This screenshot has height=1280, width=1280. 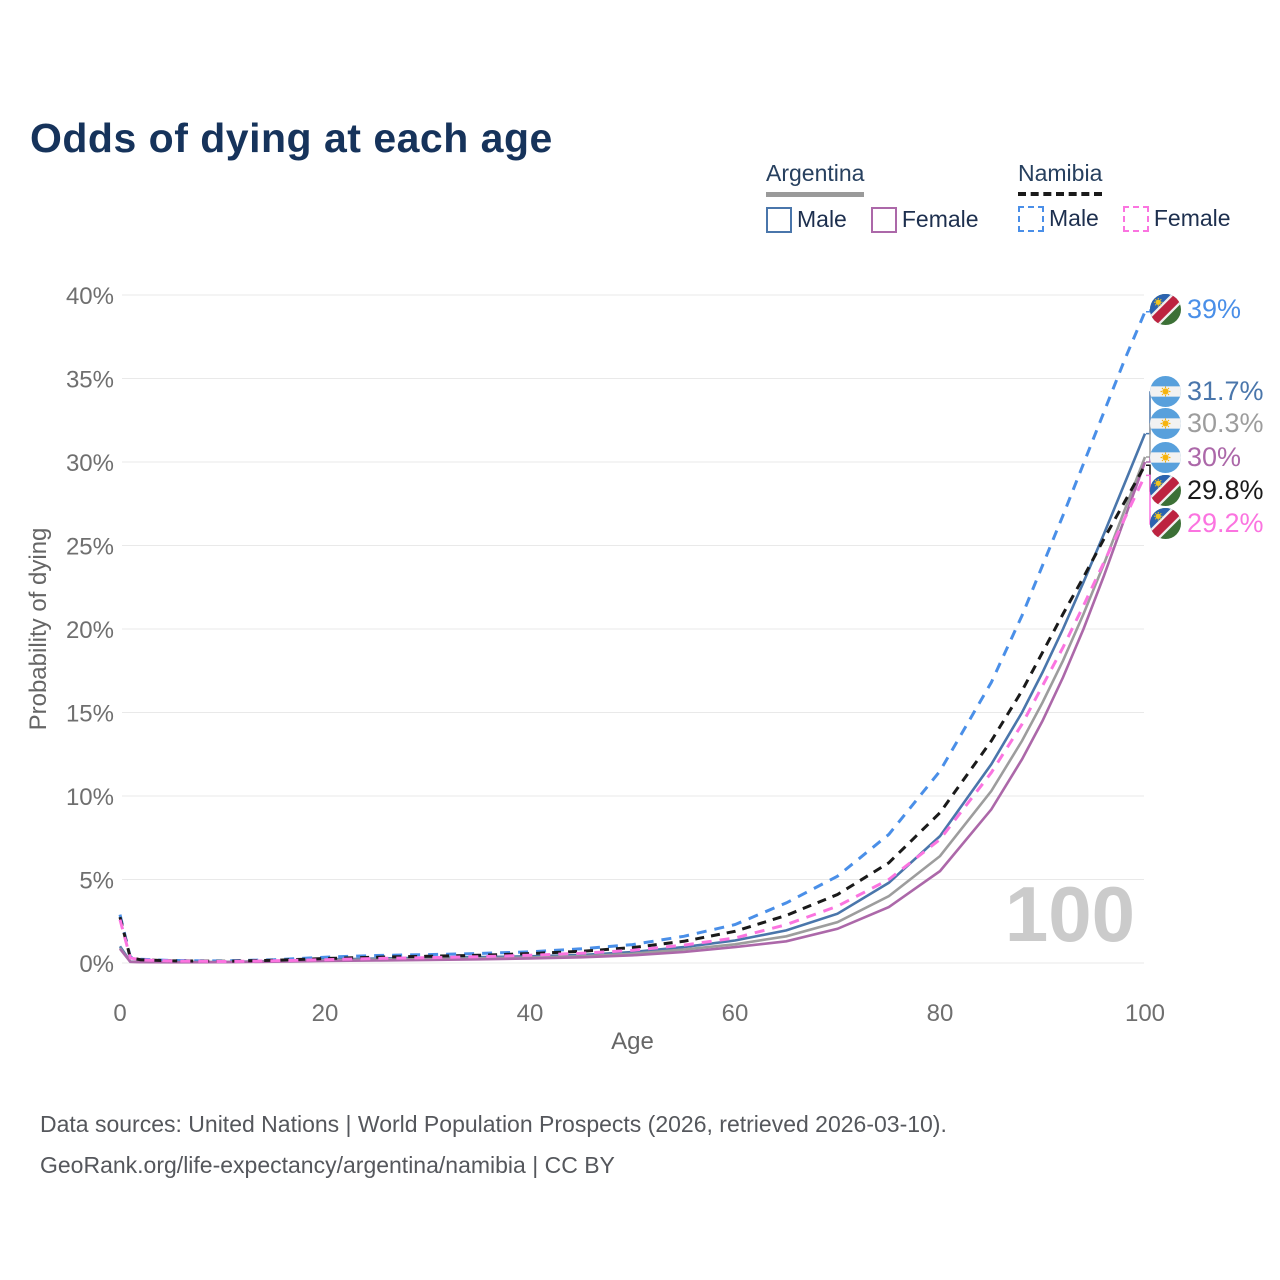 I want to click on legend-item-argentina-female: Female, so click(x=924, y=219).